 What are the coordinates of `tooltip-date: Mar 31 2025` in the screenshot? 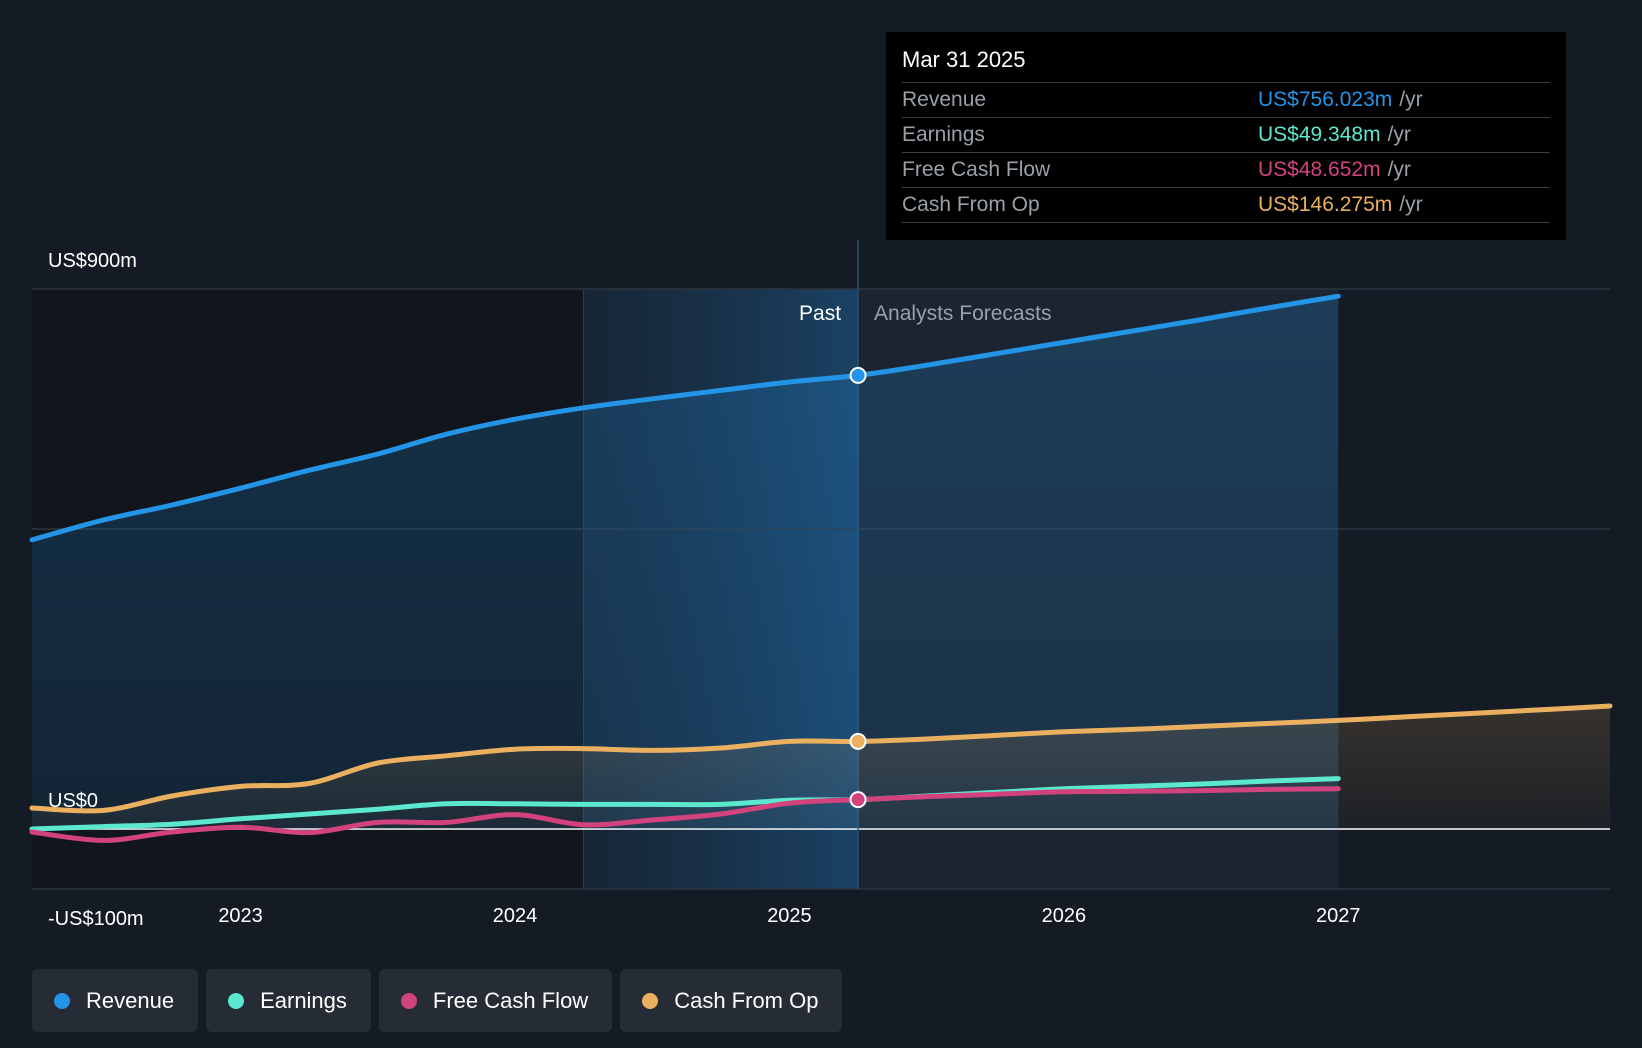 It's located at (964, 59).